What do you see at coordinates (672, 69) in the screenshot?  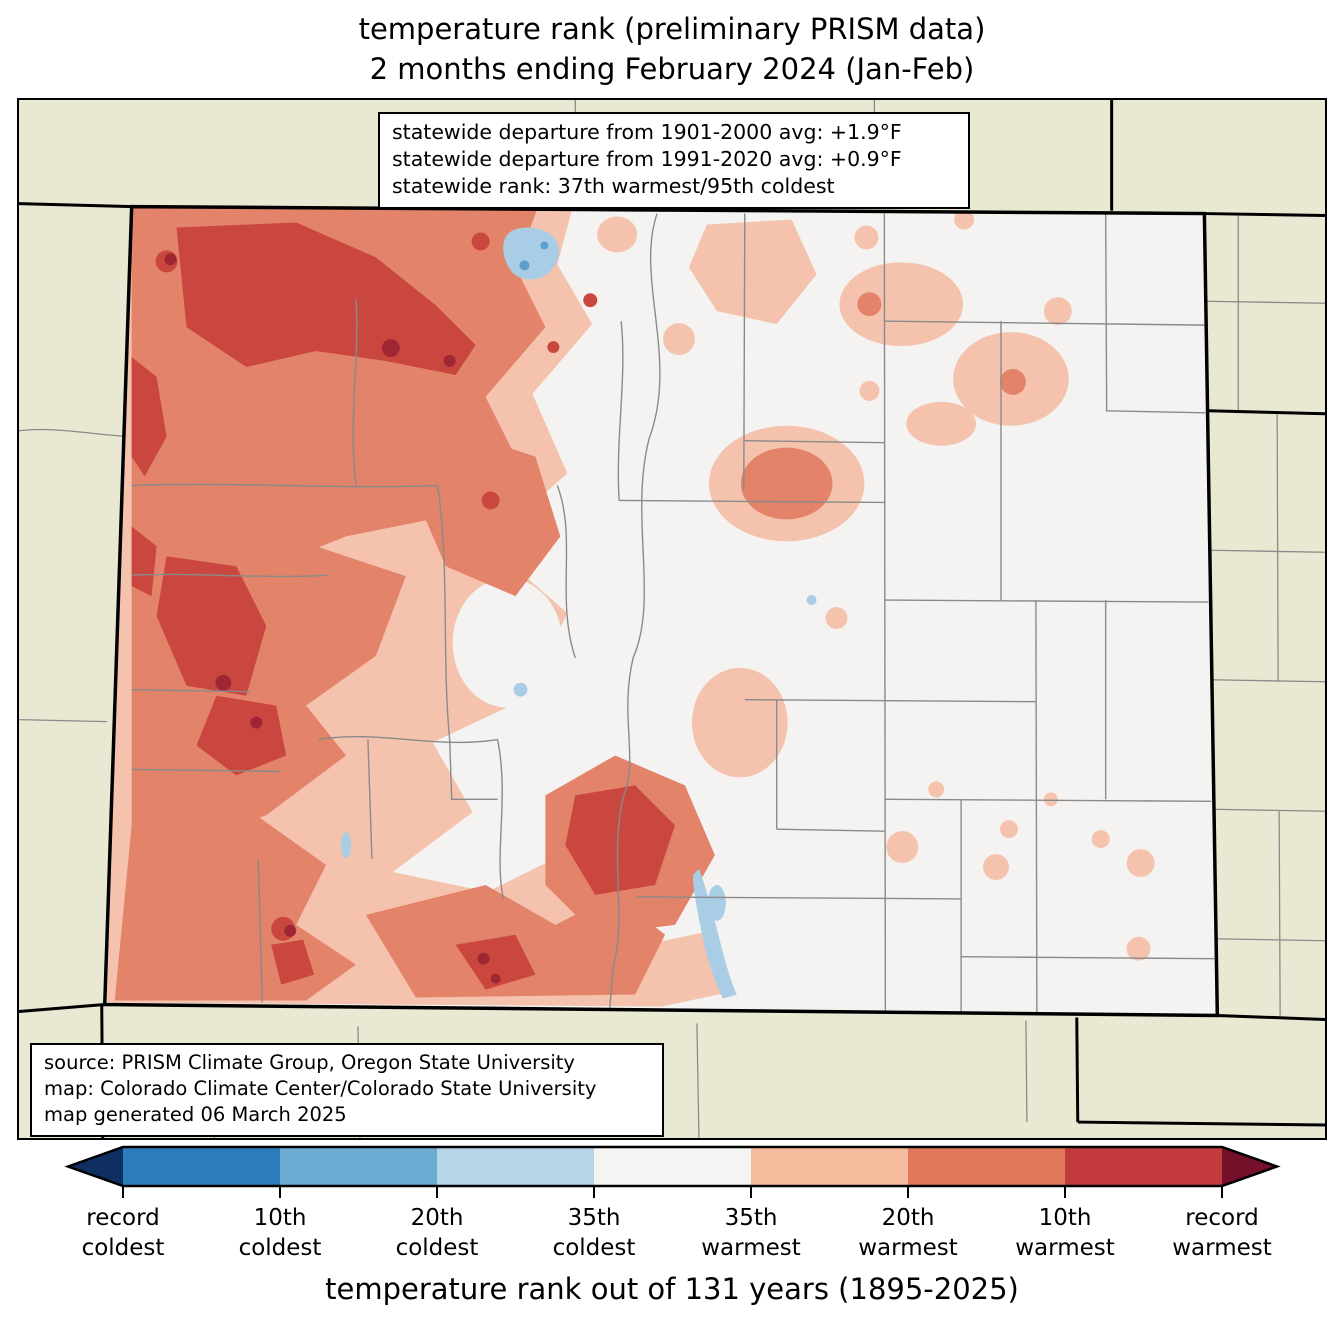 I see `page-title-line2: 2 months ending February 2024 (Jan-Feb)` at bounding box center [672, 69].